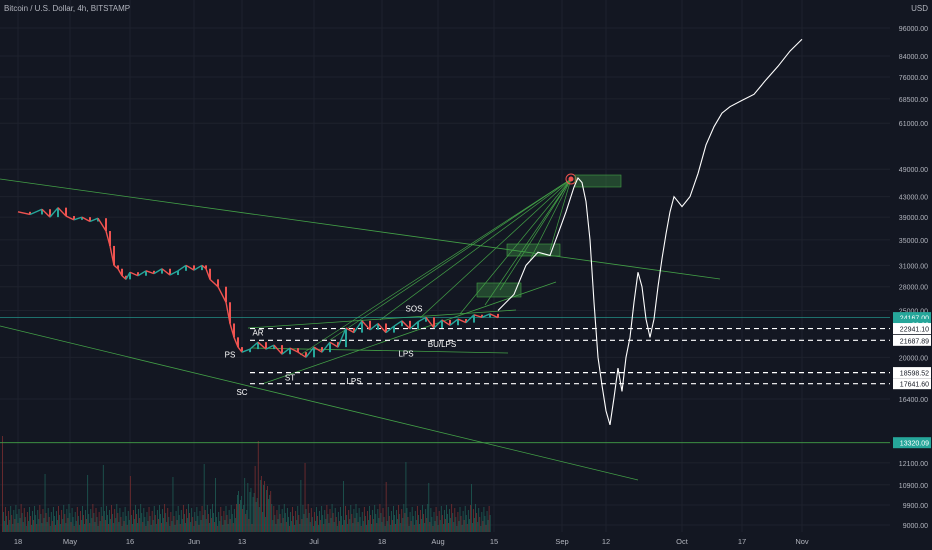 This screenshot has height=550, width=932. What do you see at coordinates (913, 288) in the screenshot?
I see `y-tick-label: 28000.00` at bounding box center [913, 288].